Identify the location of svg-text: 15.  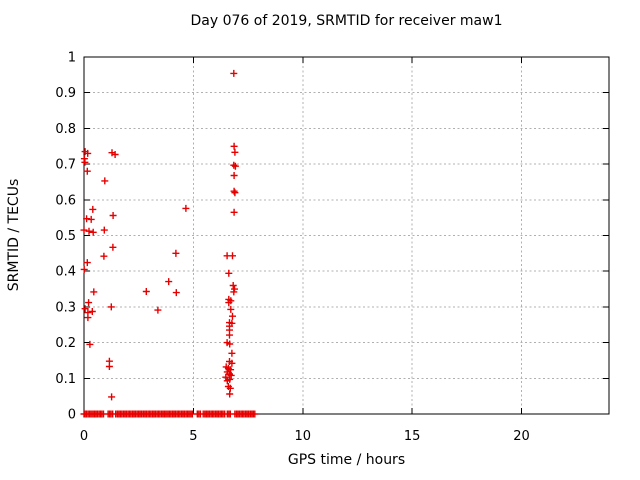
(412, 436).